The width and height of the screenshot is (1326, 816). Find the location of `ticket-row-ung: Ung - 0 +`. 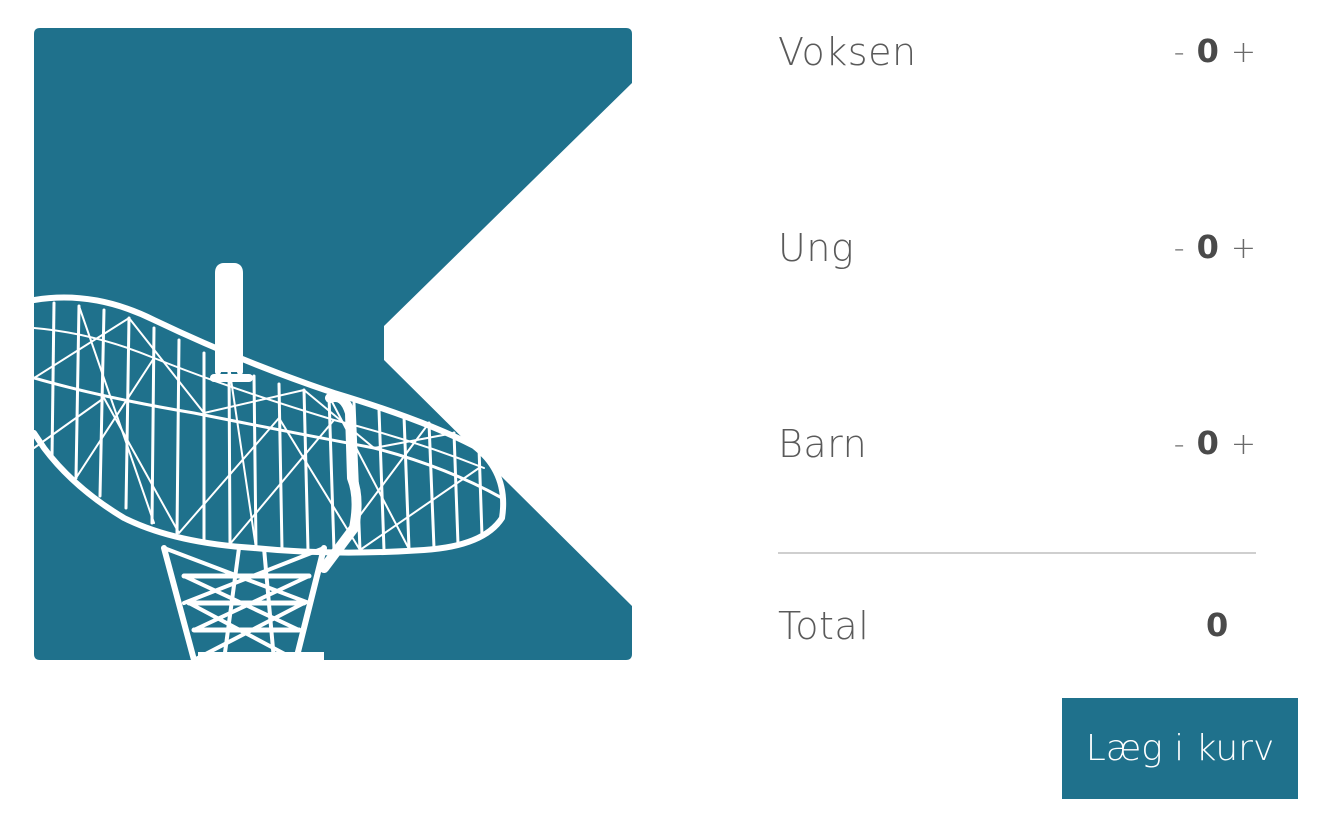

ticket-row-ung: Ung - 0 + is located at coordinates (1017, 256).